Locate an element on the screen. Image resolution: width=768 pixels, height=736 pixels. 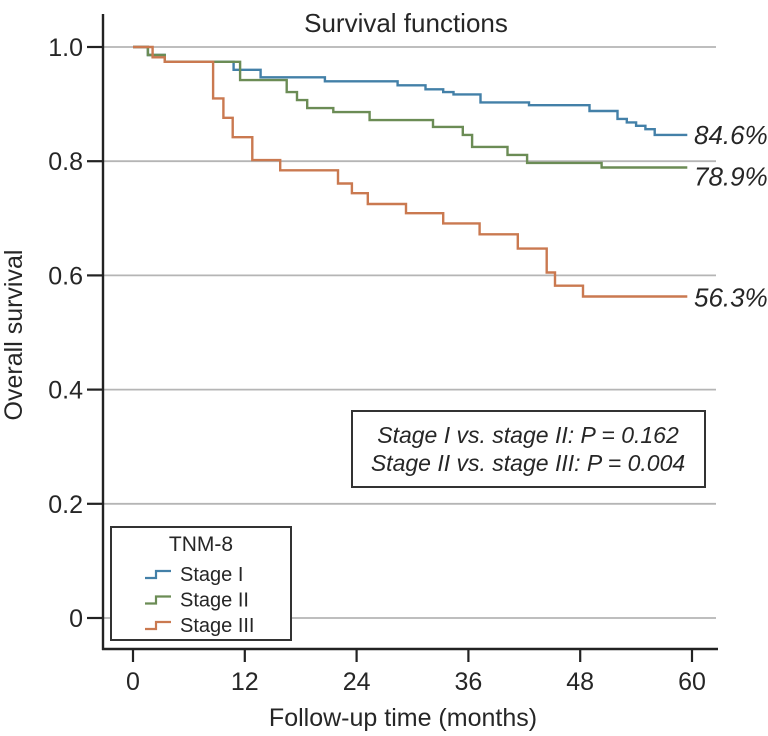
y-tick-label: 0.6 is located at coordinates (65, 276).